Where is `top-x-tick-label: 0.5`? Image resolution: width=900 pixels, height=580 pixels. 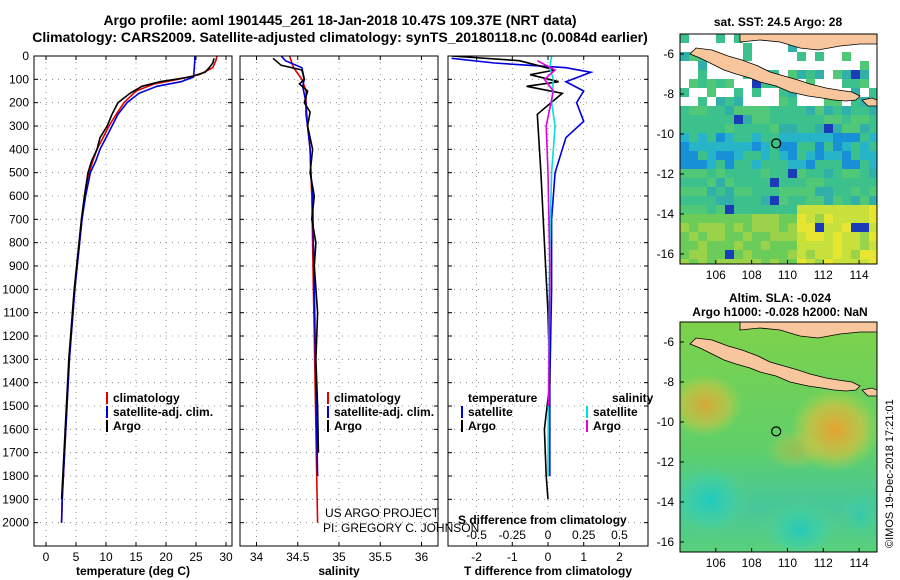 top-x-tick-label: 0.5 is located at coordinates (619, 535).